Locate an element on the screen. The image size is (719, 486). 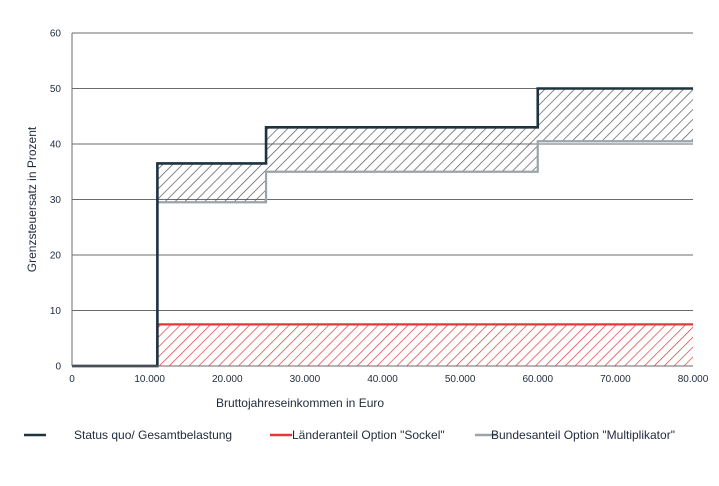
x-tick-label-30000: 30.000 is located at coordinates (305, 379).